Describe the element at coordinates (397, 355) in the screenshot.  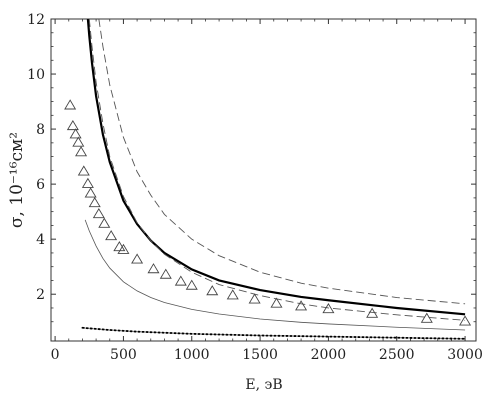
I see `x-tick-label-5: 2500` at that location.